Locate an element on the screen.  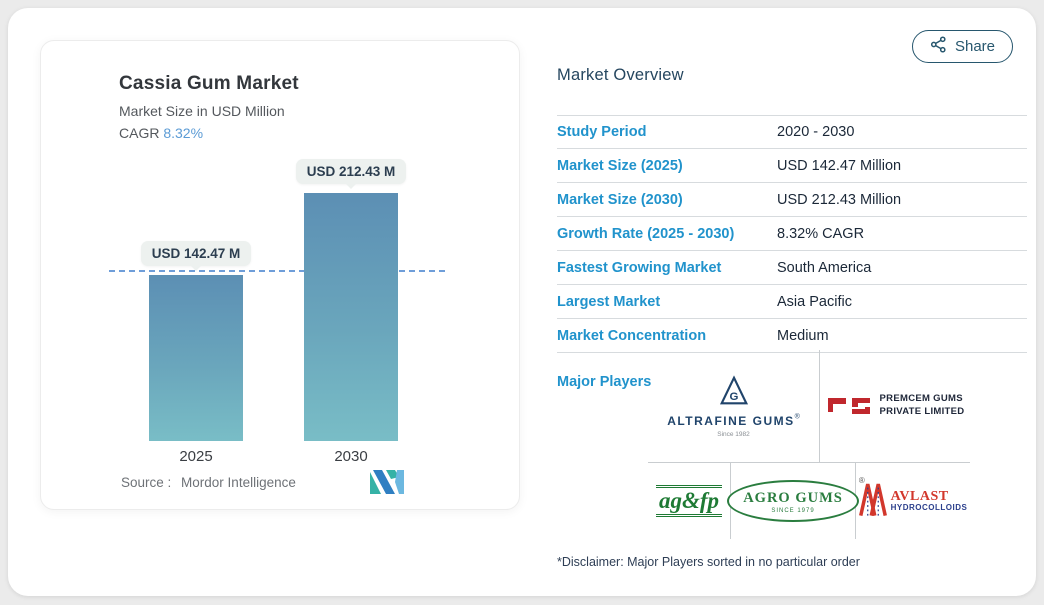
share-button-label: Share is located at coordinates (974, 46).